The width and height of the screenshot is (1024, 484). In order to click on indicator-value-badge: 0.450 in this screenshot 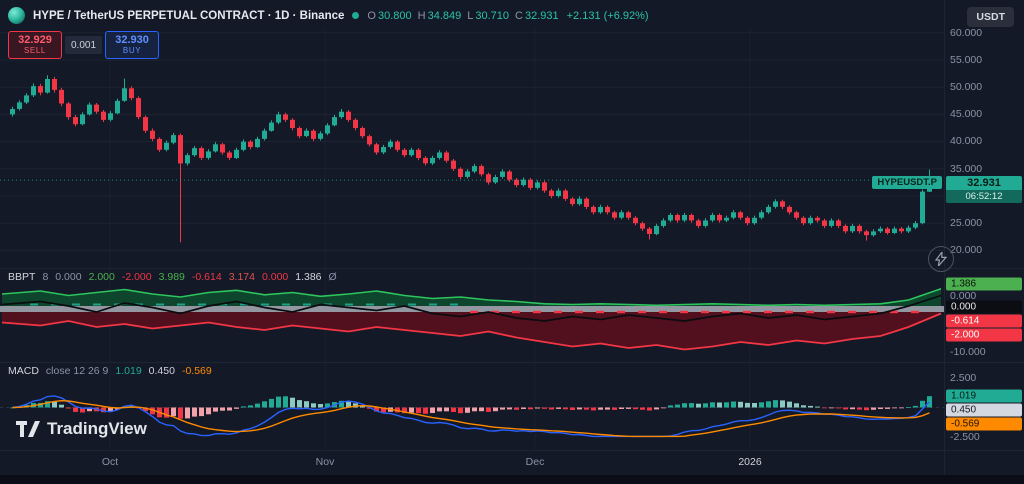, I will do `click(984, 410)`.